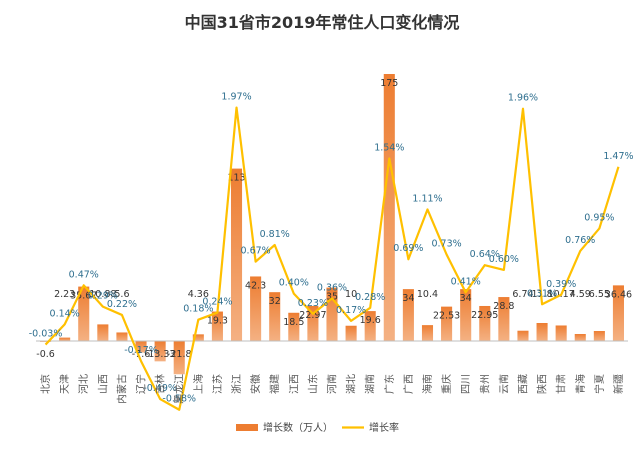  What do you see at coordinates (313, 303) in the screenshot?
I see `rate-data-label: 0.23%` at bounding box center [313, 303].